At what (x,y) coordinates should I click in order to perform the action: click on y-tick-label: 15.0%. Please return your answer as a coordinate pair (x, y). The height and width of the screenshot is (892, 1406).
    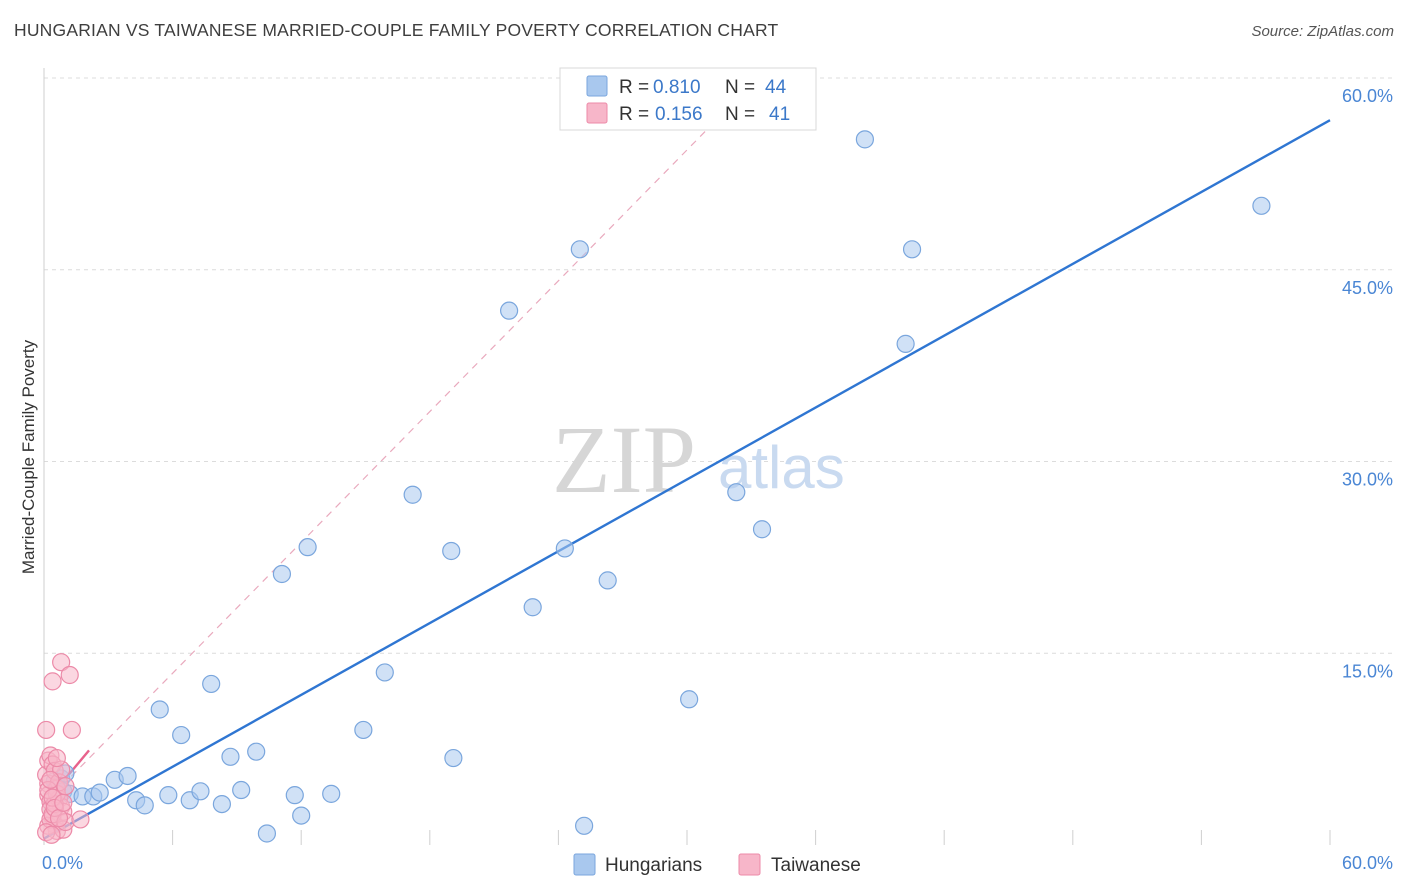
    Looking at the image, I should click on (1367, 671).